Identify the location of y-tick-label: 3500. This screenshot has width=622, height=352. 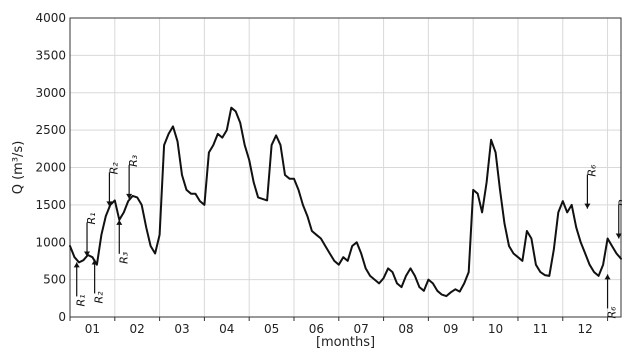
(50, 55).